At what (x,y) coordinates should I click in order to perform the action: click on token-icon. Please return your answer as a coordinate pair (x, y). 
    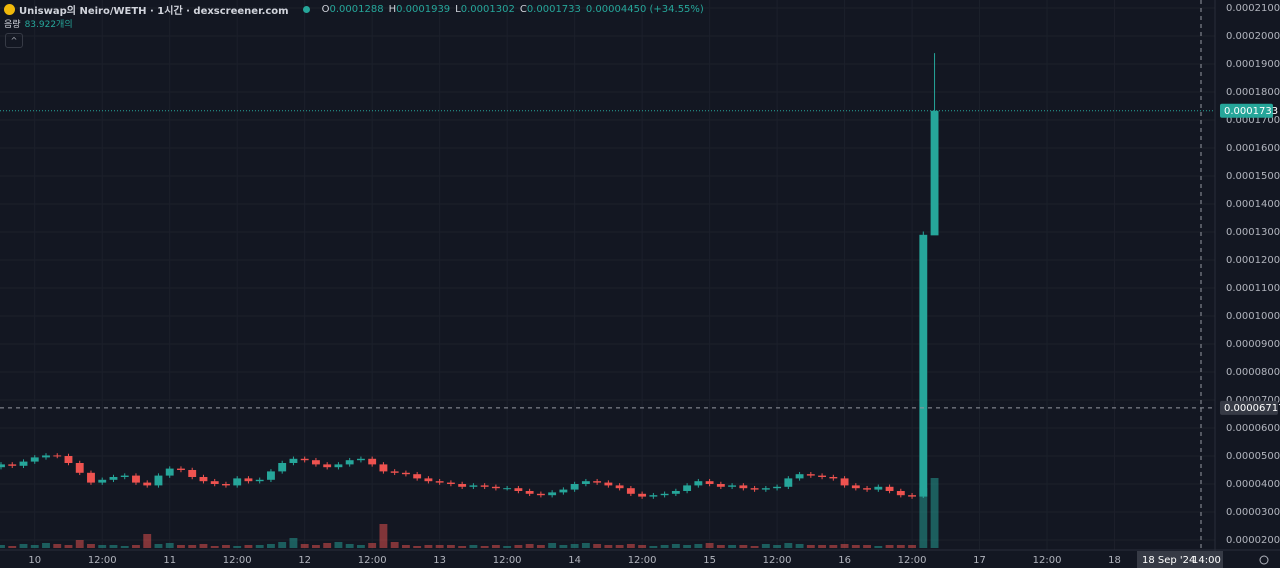
    Looking at the image, I should click on (9, 9).